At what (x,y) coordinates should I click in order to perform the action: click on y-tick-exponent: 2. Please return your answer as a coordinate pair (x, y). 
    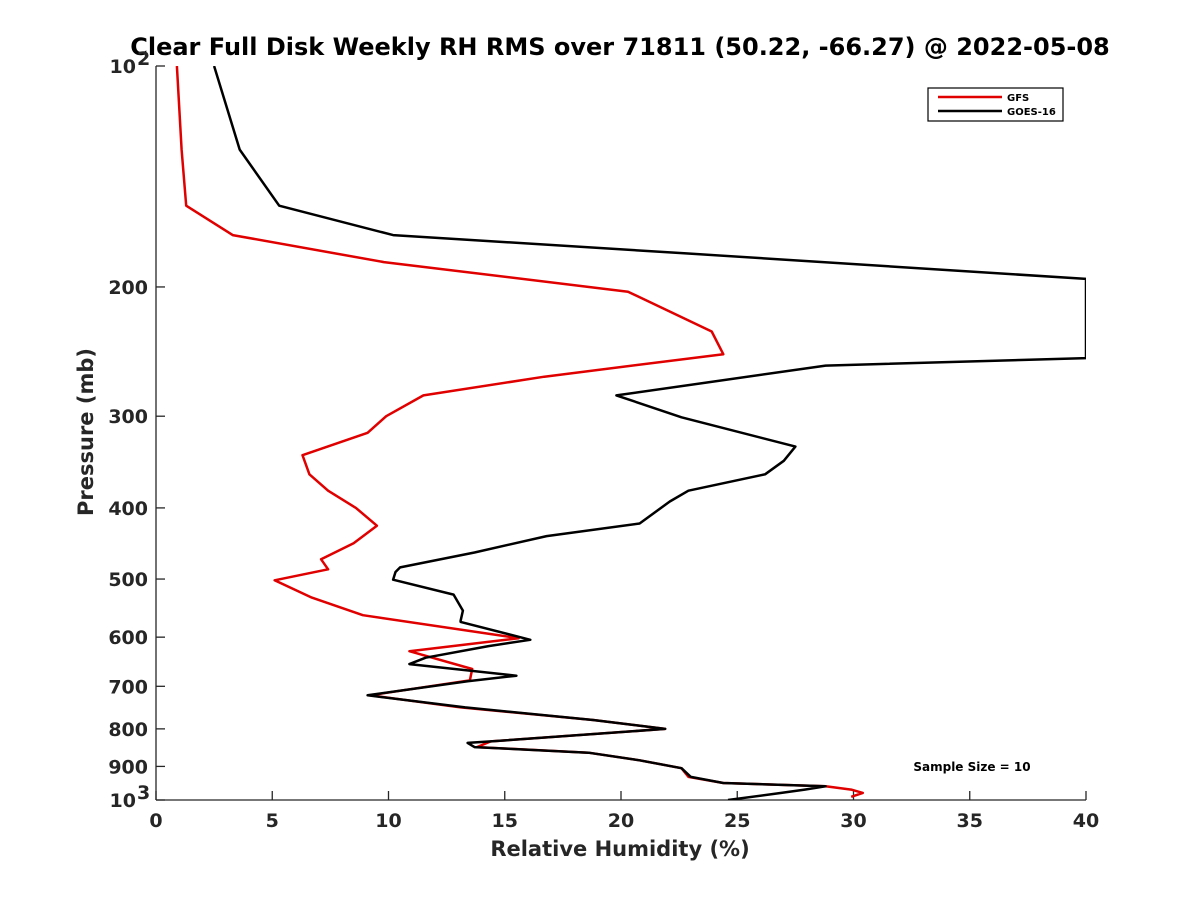
    Looking at the image, I should click on (143, 59).